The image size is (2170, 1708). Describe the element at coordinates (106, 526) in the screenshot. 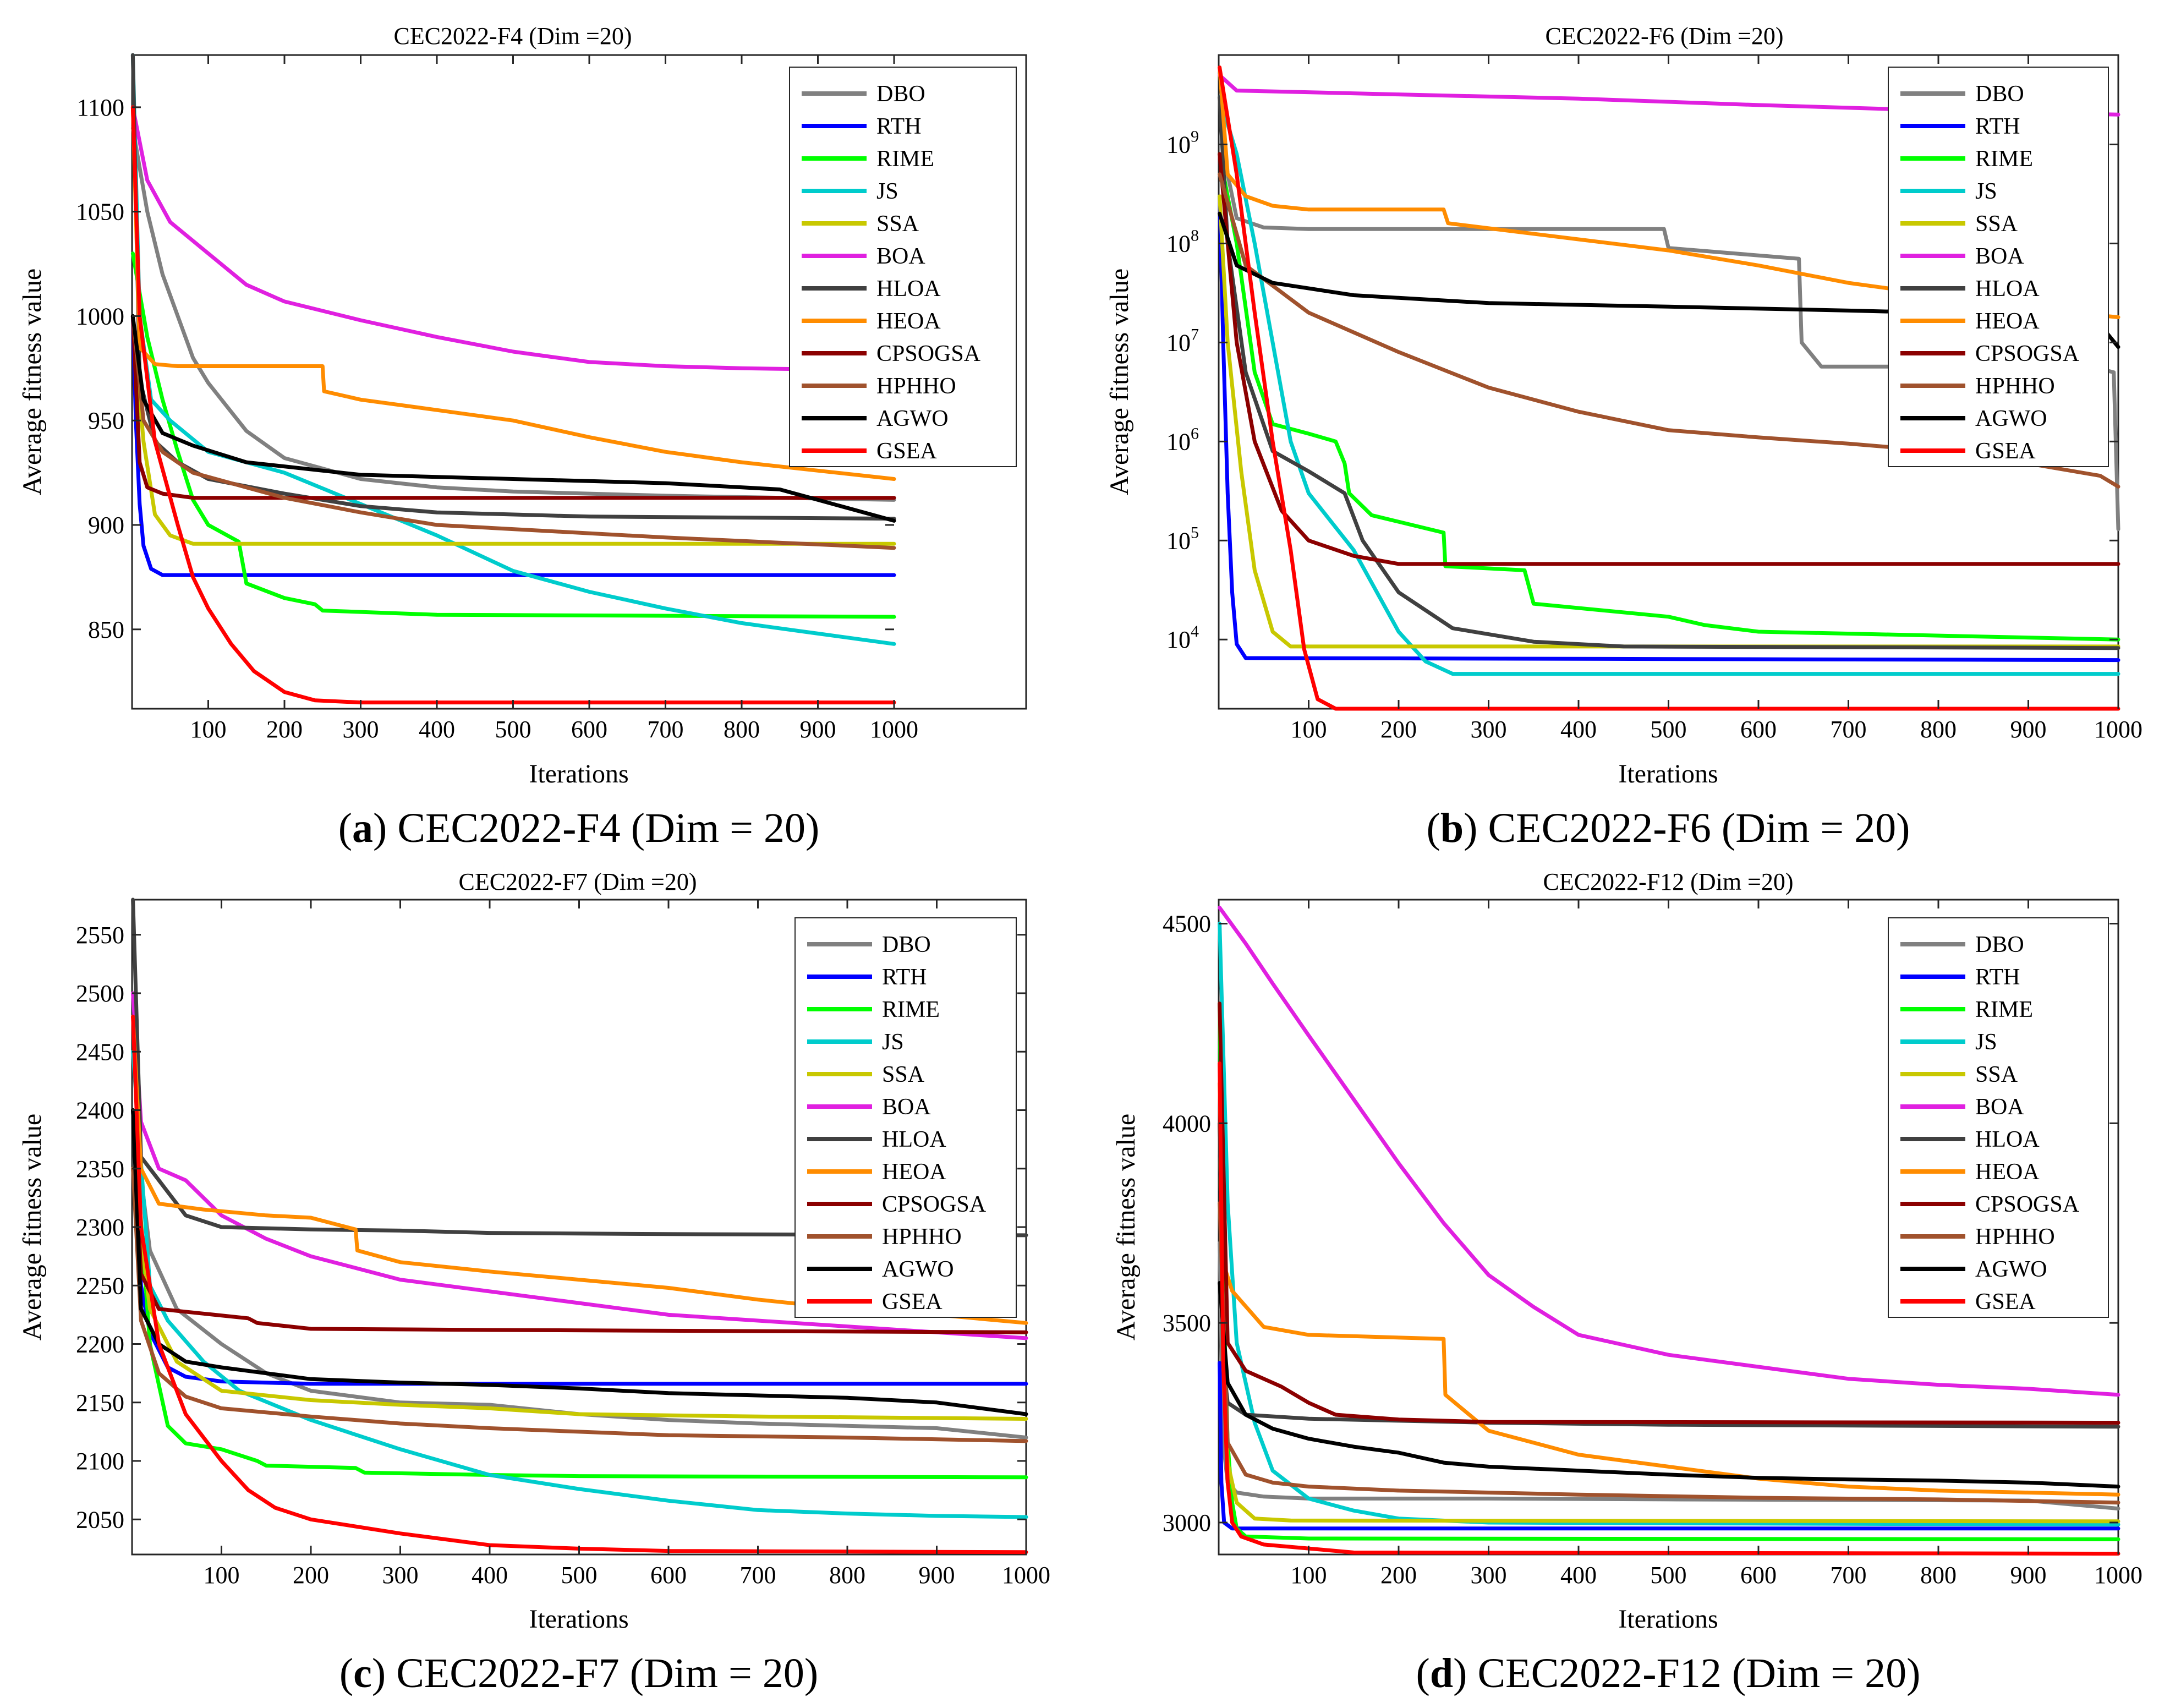

I see `y-tick-label: 900` at that location.